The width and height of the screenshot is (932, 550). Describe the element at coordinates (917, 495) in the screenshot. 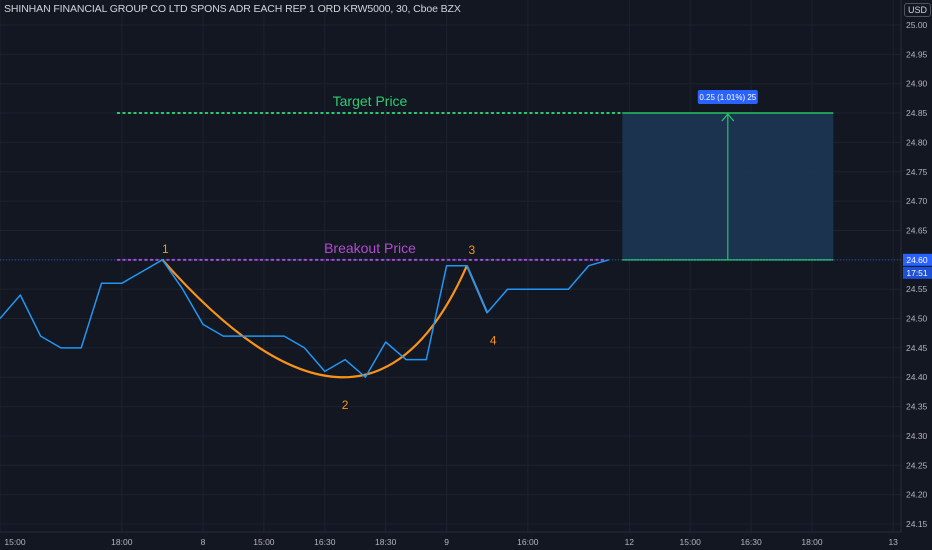

I see `price-tick-label: 24.20` at that location.